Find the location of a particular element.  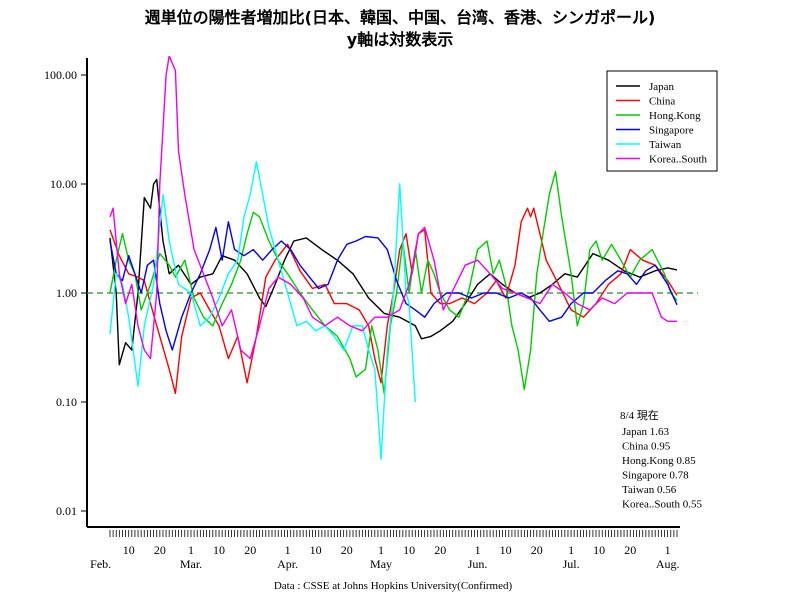

annotation-line: Singapore 0.78 is located at coordinates (655, 476).